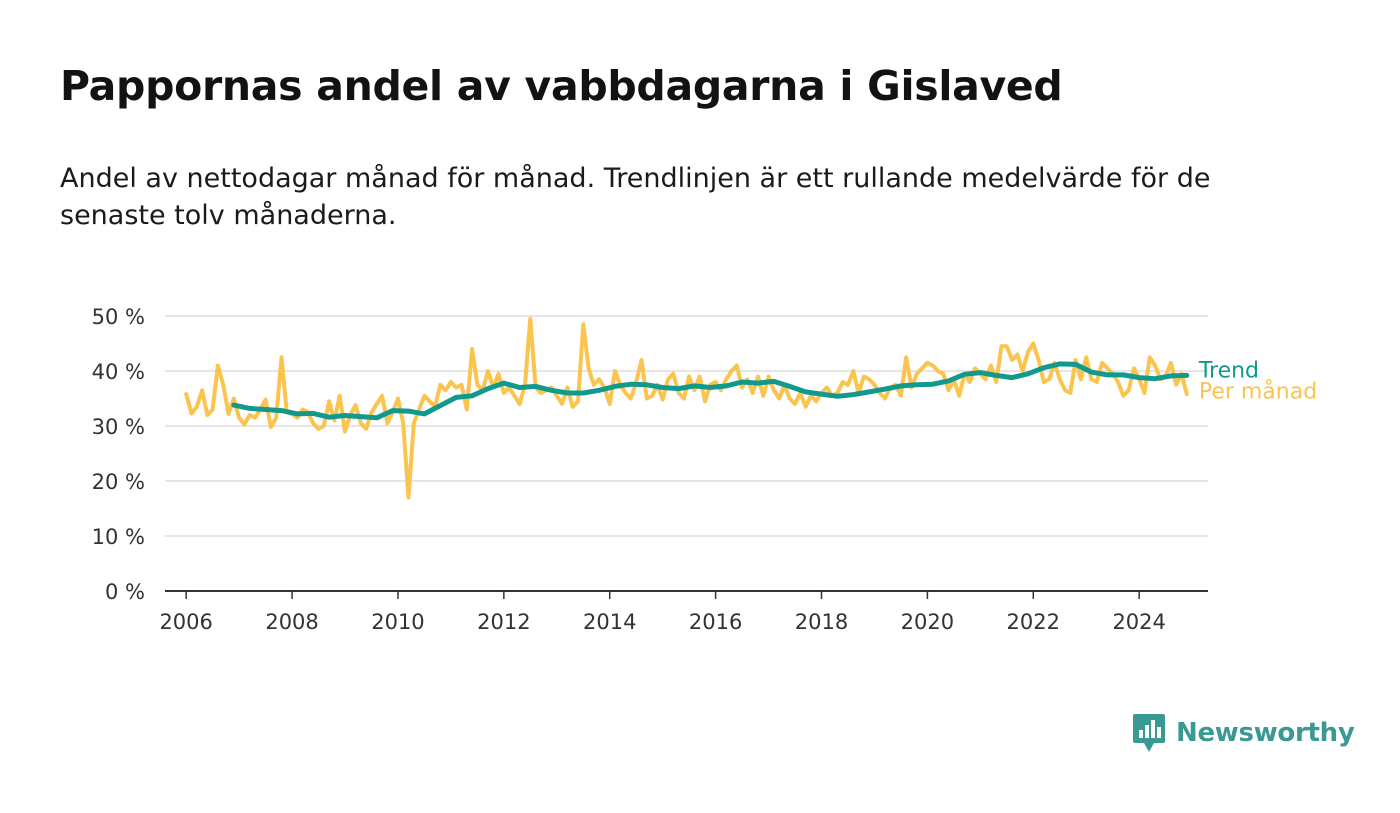  Describe the element at coordinates (1228, 370) in the screenshot. I see `legend-label-trend: Trend` at that location.